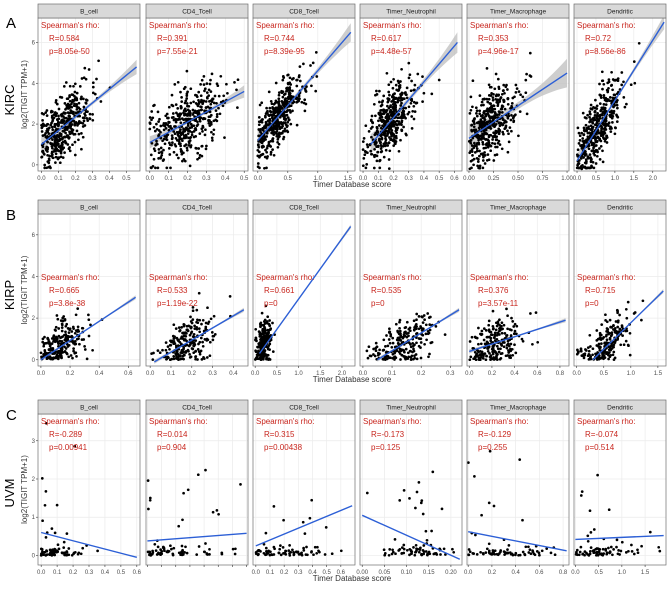  Describe the element at coordinates (537, 374) in the screenshot. I see `x-tick-label: 0.6` at that location.